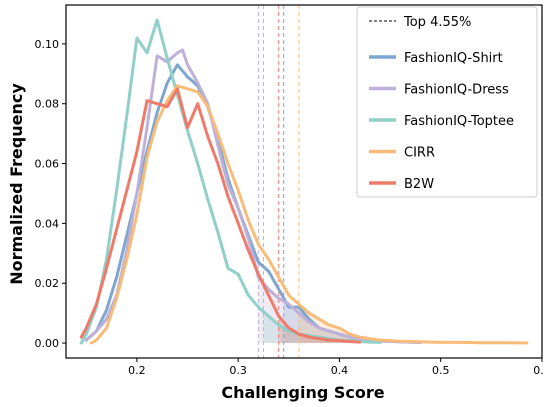 This screenshot has height=407, width=544. Describe the element at coordinates (16, 184) in the screenshot. I see `y-axis-label: Normalized Frequency` at that location.